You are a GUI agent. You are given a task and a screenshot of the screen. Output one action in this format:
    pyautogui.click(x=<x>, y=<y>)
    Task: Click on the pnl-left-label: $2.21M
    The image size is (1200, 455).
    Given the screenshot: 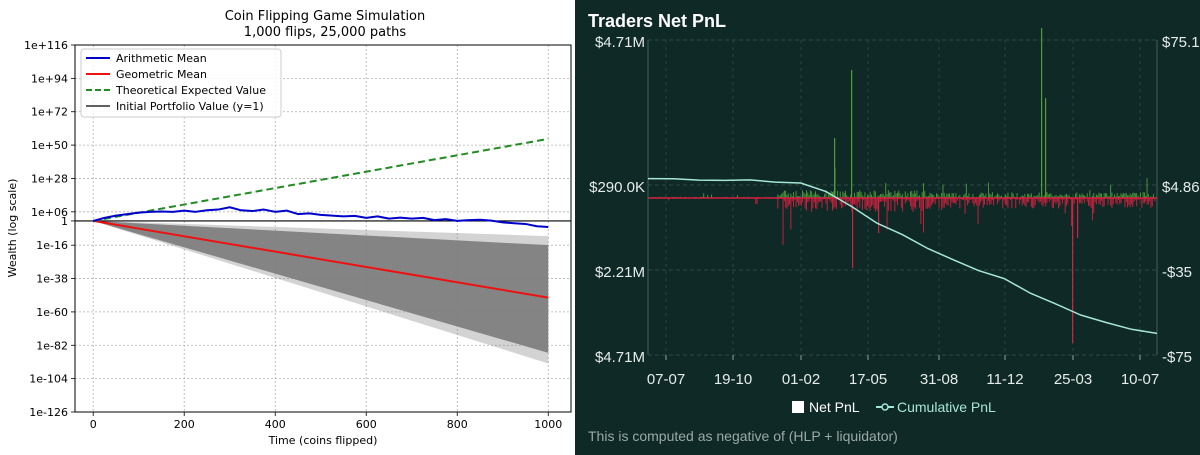 What is the action you would take?
    pyautogui.click(x=620, y=272)
    